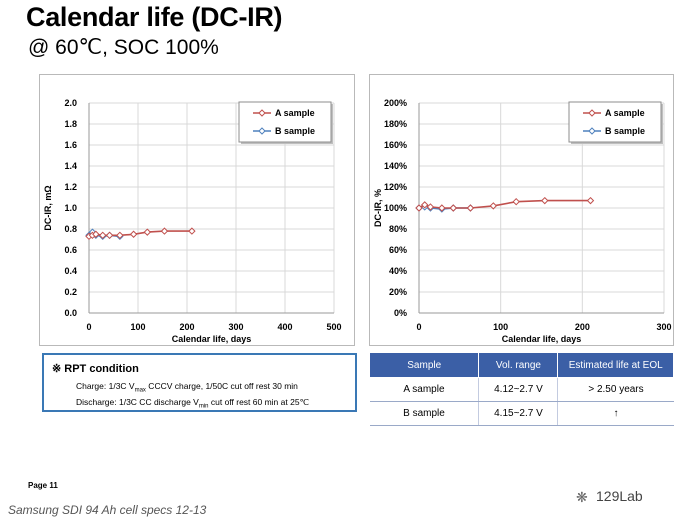 The height and width of the screenshot is (524, 694). What do you see at coordinates (259, 402) in the screenshot?
I see `rpt-discharge-text-2: cut off rest 60 min at 25℃` at bounding box center [259, 402].